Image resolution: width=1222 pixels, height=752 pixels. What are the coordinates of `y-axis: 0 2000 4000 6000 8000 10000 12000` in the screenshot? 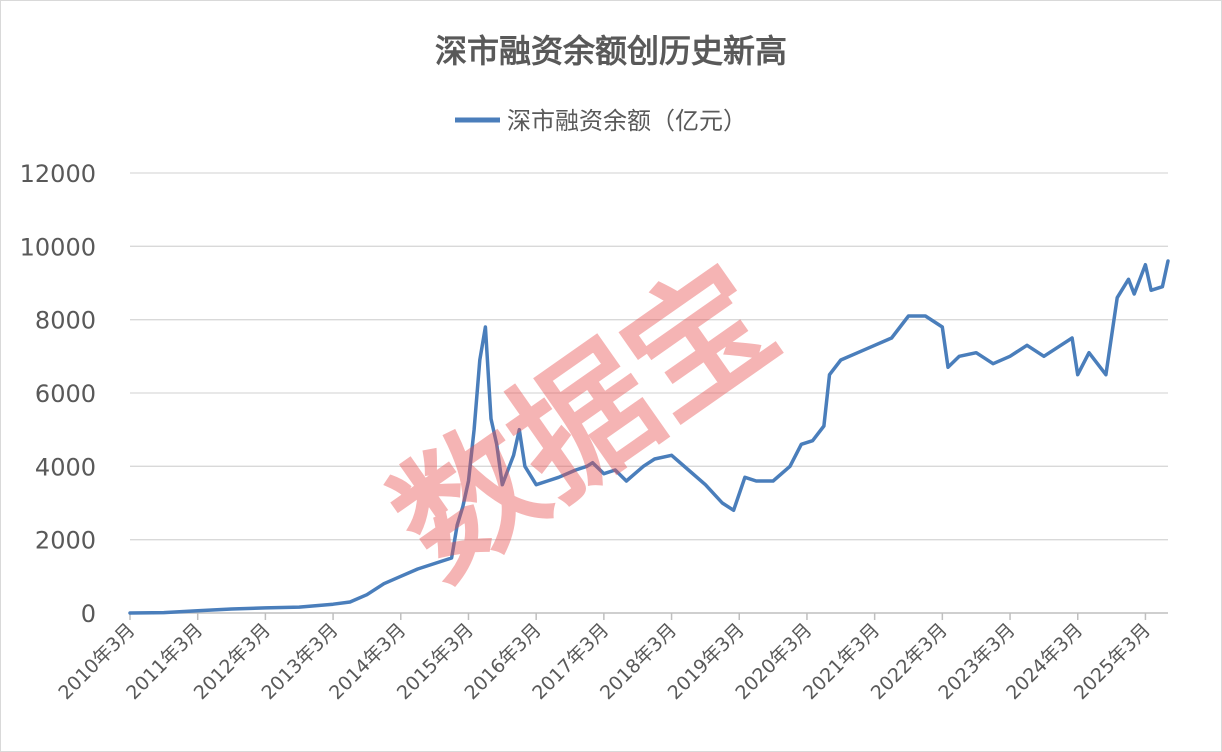 It's located at (58, 394).